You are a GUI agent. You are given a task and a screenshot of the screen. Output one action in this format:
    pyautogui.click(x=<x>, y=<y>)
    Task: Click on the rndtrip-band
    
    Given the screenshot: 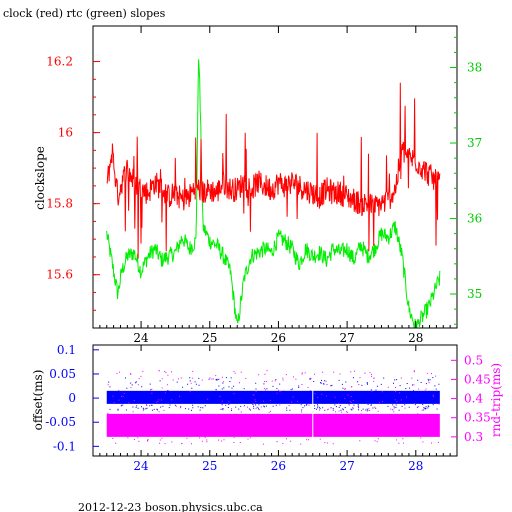 What is the action you would take?
    pyautogui.click(x=273, y=425)
    